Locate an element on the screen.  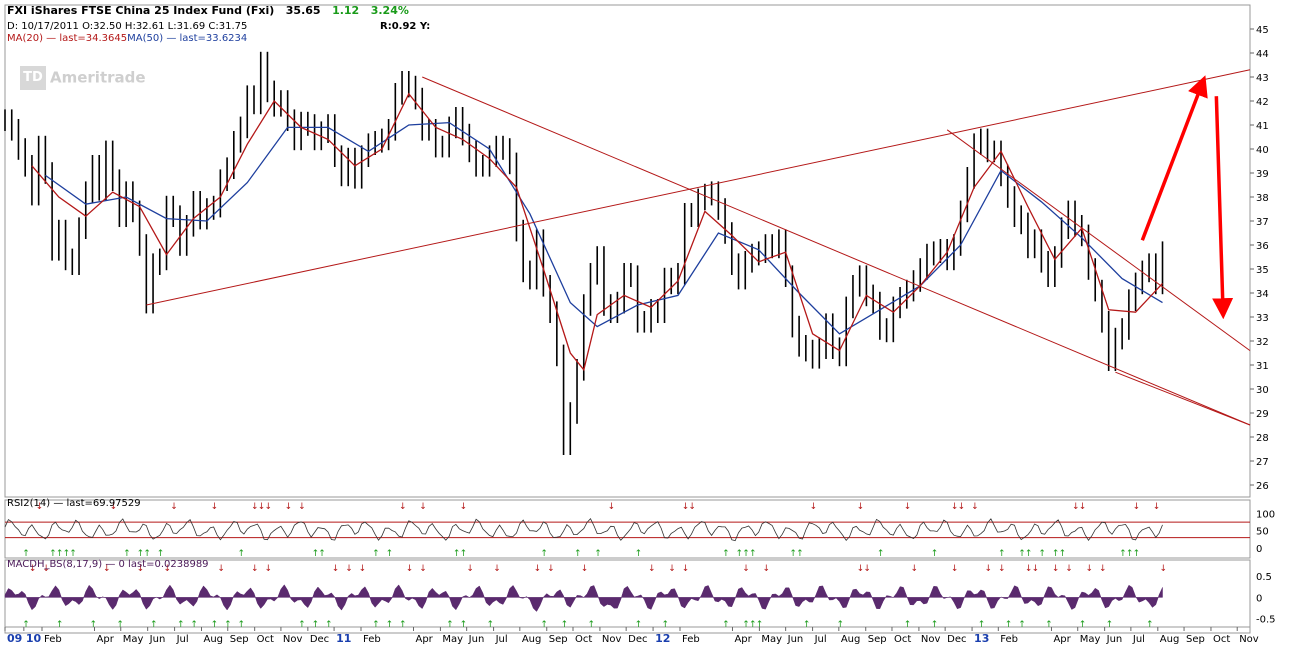
price-y-tick-label: 29 is located at coordinates (1262, 414).